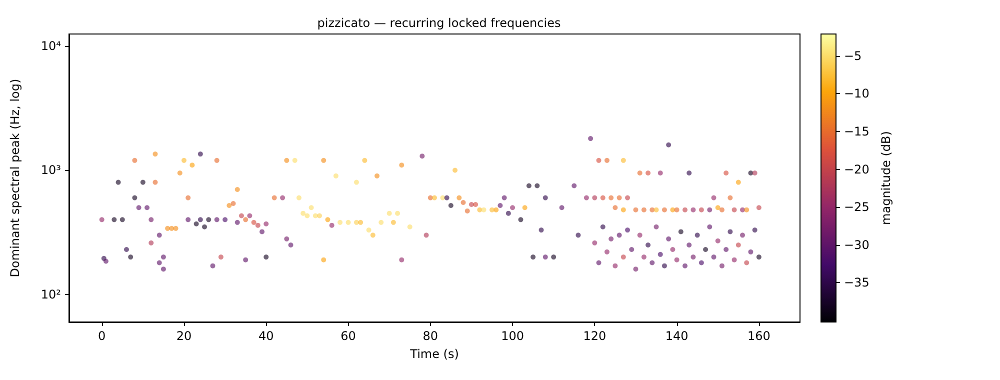  I want to click on x-tick-label: 0, so click(102, 336).